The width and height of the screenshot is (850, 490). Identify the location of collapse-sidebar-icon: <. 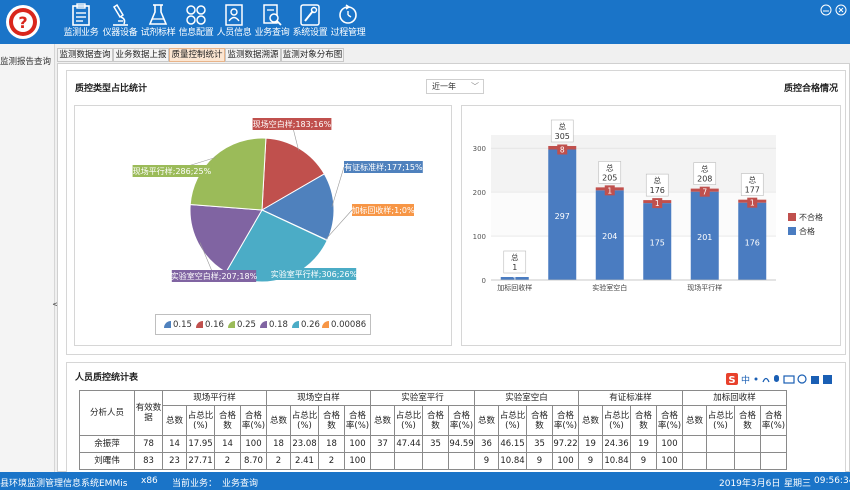
(56, 305).